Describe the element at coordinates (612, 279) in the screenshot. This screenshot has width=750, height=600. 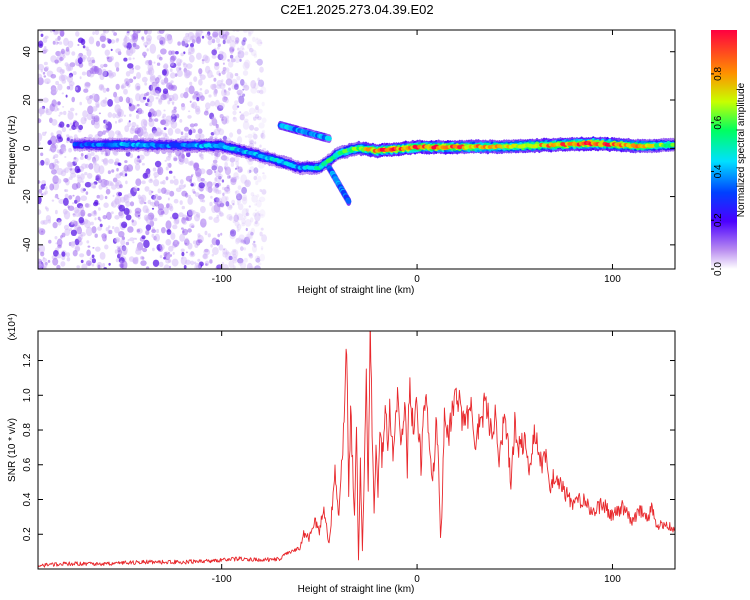
I see `spectrogram-x-tick-label: 100` at that location.